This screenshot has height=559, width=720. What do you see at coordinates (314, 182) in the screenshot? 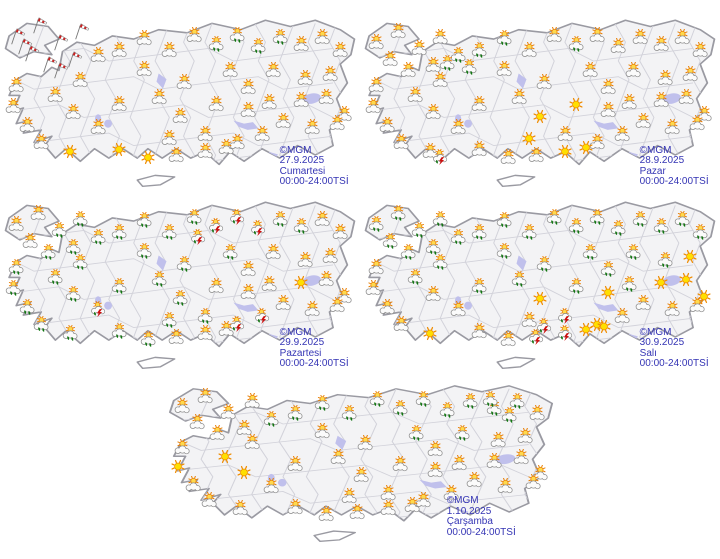
I see `time-range-text: 00:00-24:00TSİ` at bounding box center [314, 182].